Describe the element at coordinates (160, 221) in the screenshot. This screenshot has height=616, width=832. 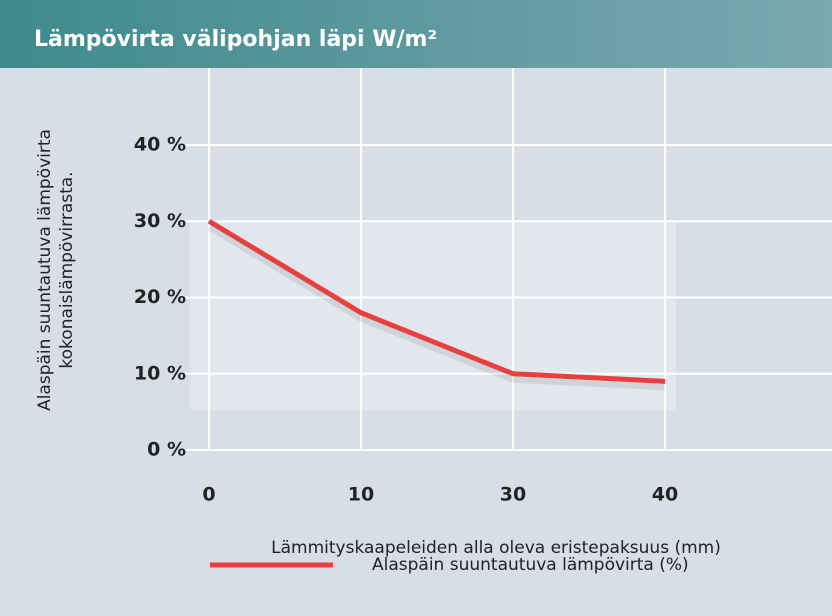
I see `y-tick-label: 30 %` at that location.